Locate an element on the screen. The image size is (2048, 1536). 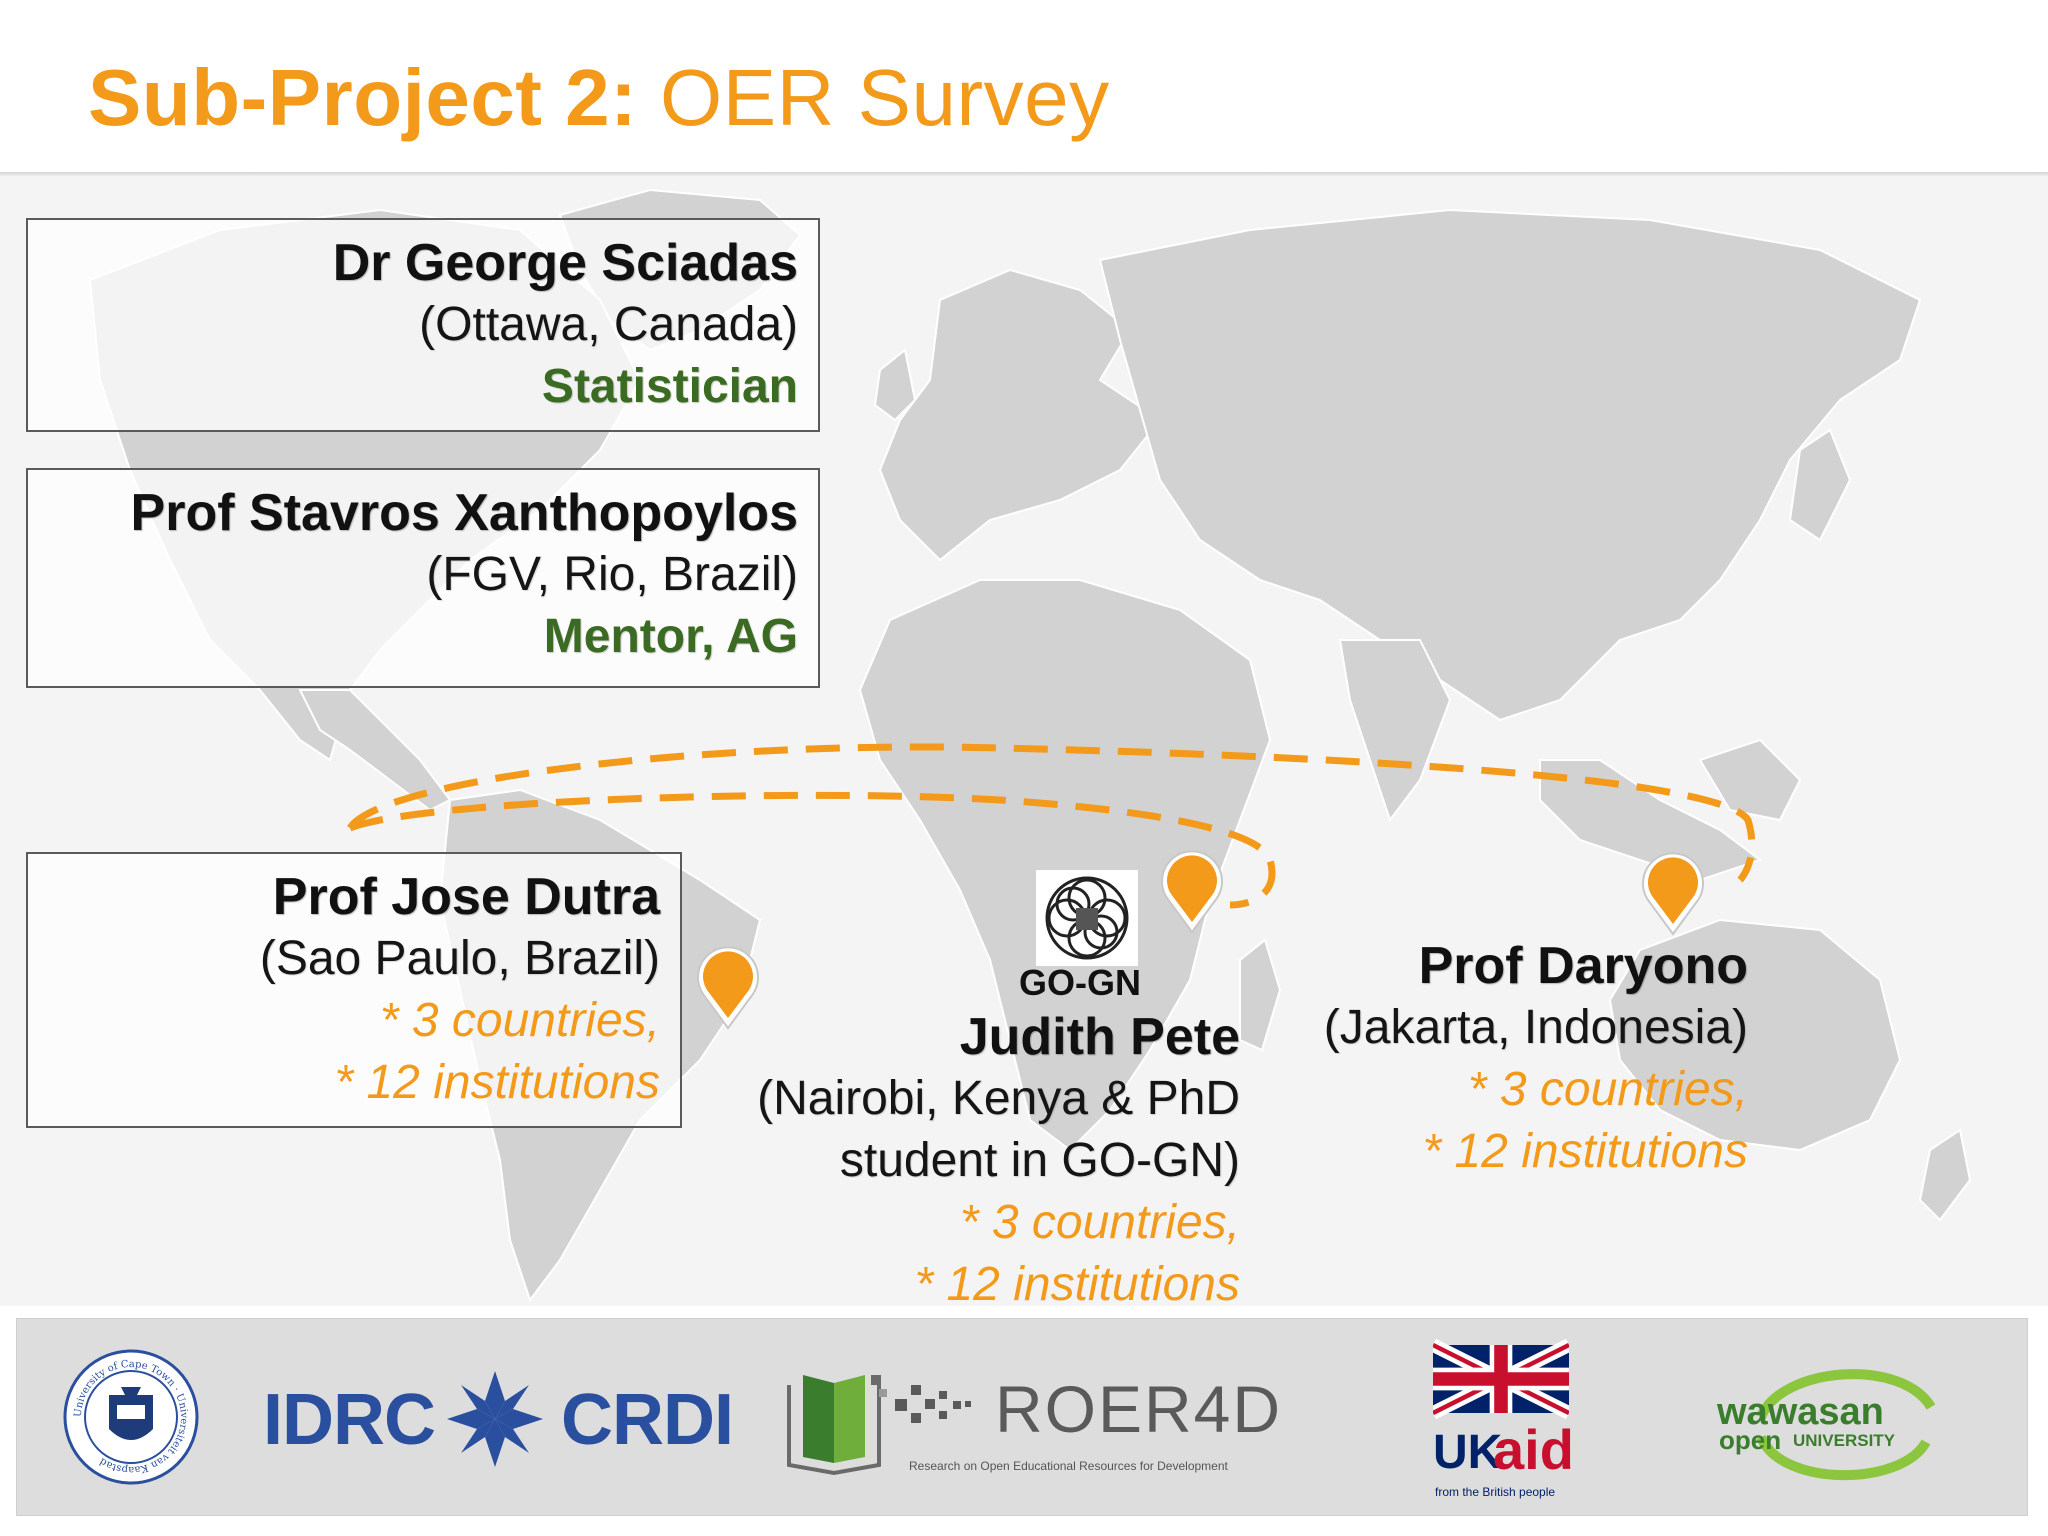
ukaid-uk-text: UK is located at coordinates (1468, 1452).